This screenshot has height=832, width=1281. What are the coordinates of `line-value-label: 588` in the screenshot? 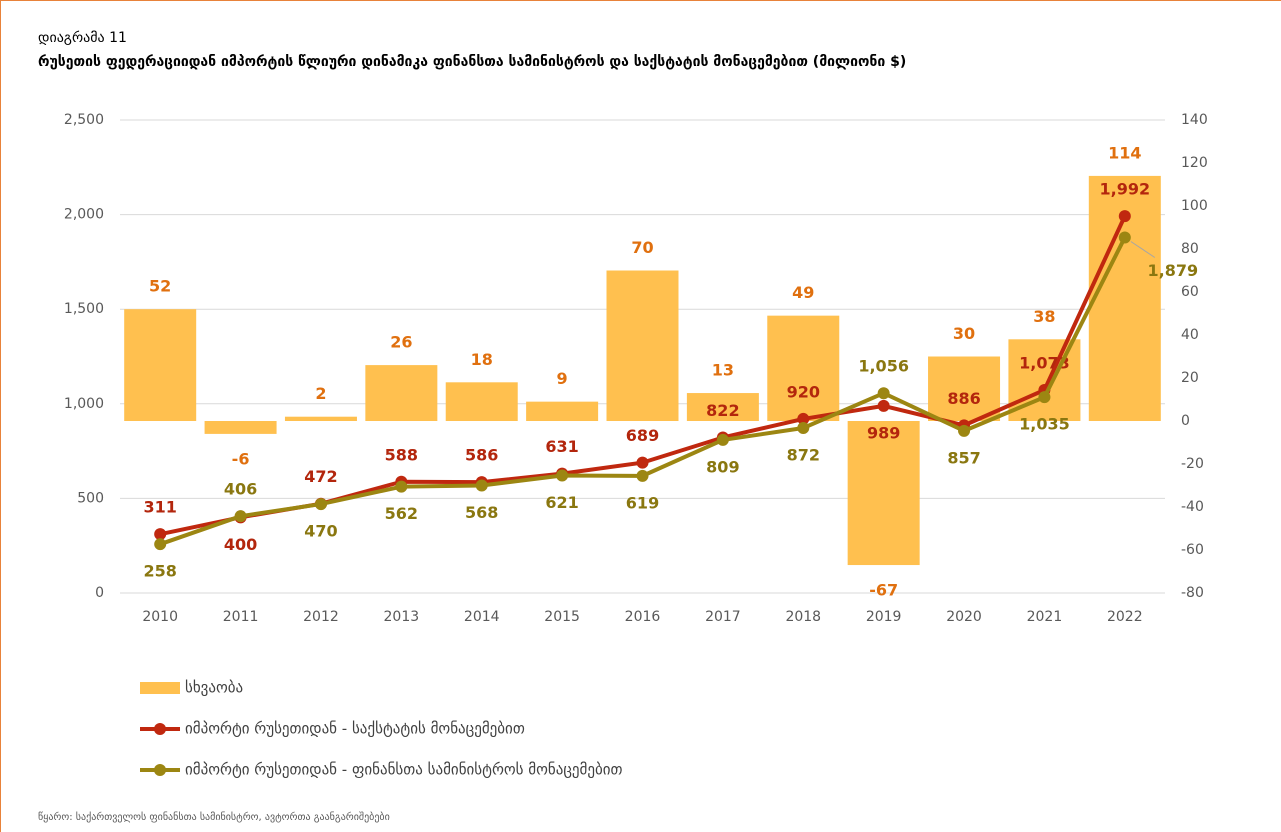 It's located at (401, 454).